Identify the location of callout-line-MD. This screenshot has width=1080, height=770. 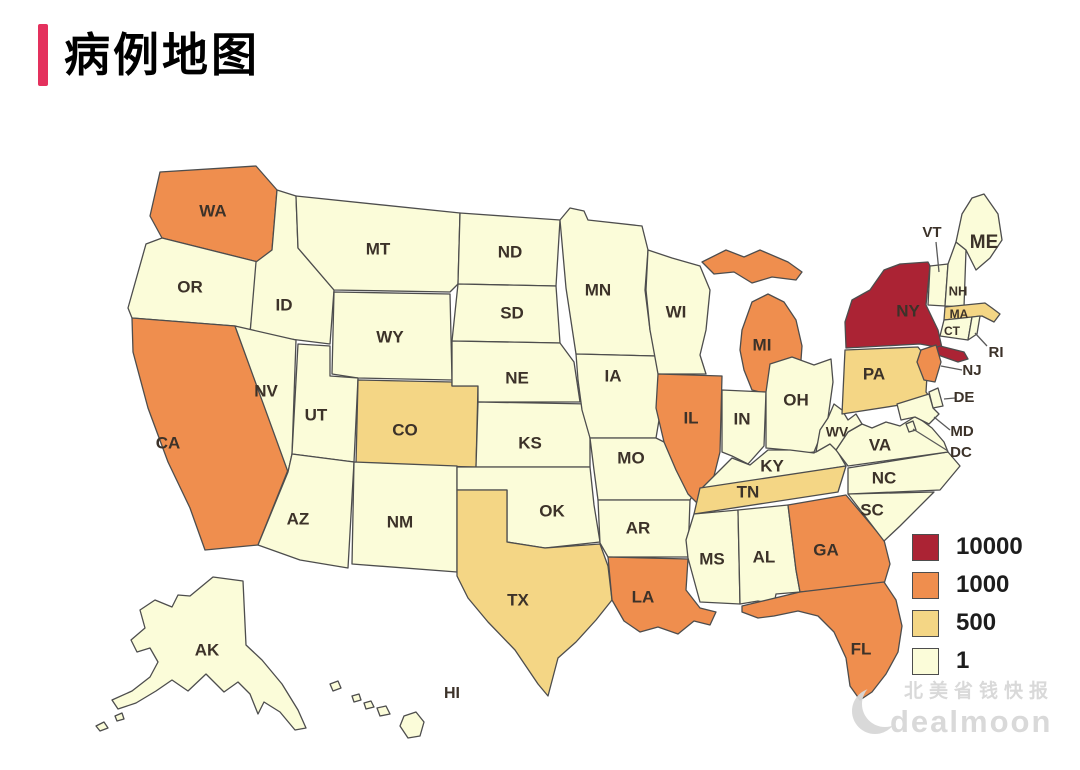
(942, 423).